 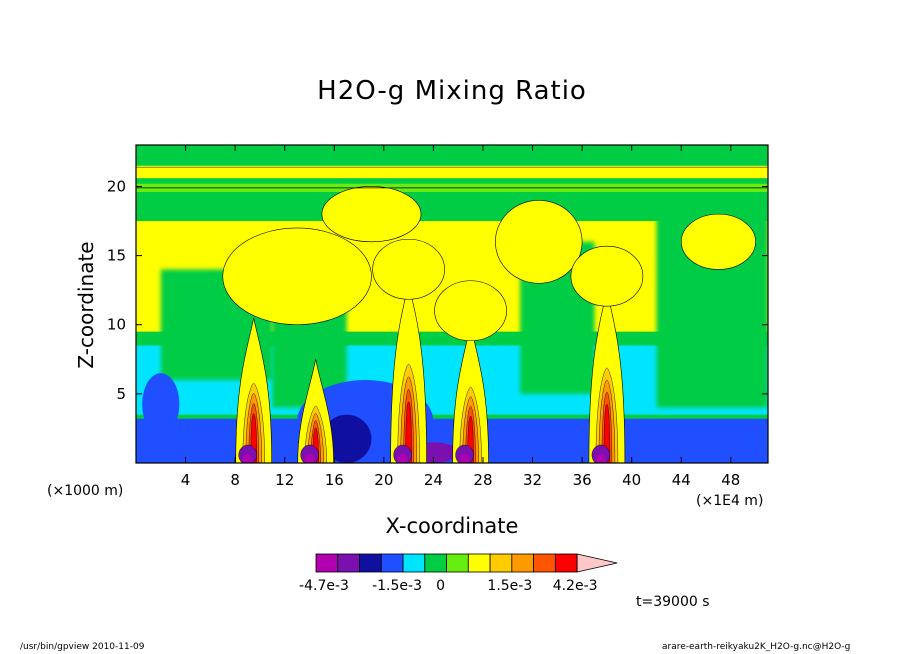 I want to click on y-axis-label: Z-coordinate, so click(x=86, y=305).